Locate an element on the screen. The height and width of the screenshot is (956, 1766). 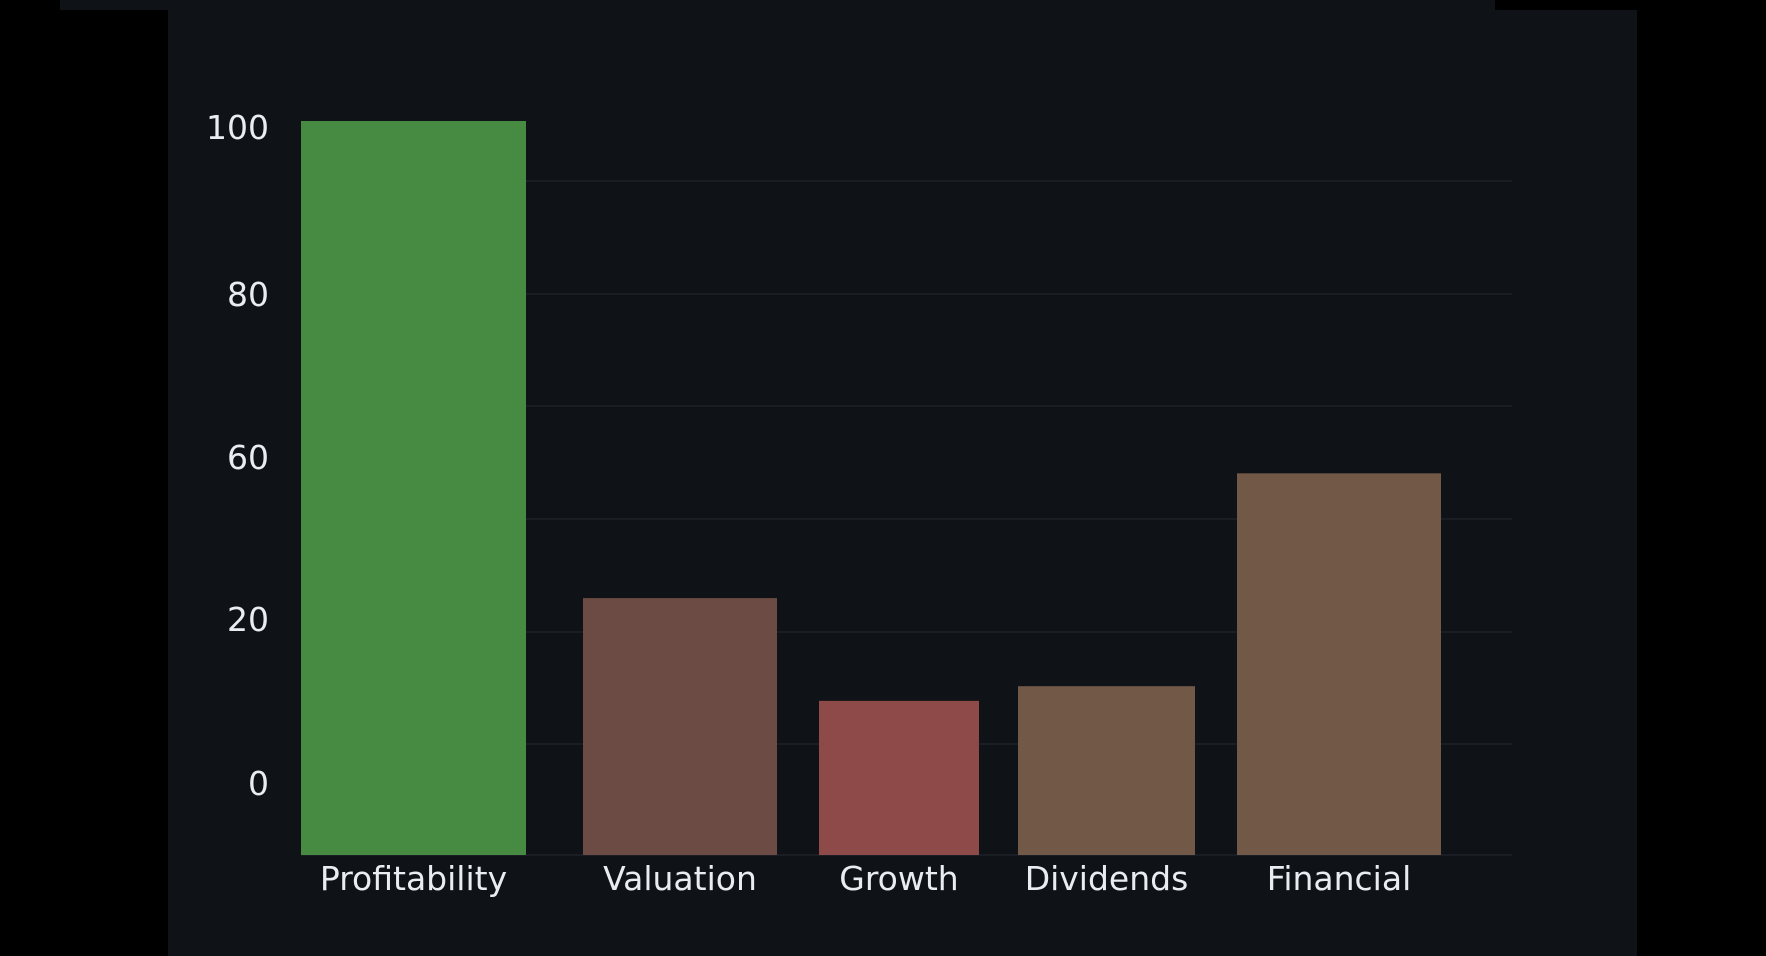
top-bar is located at coordinates (777, 5).